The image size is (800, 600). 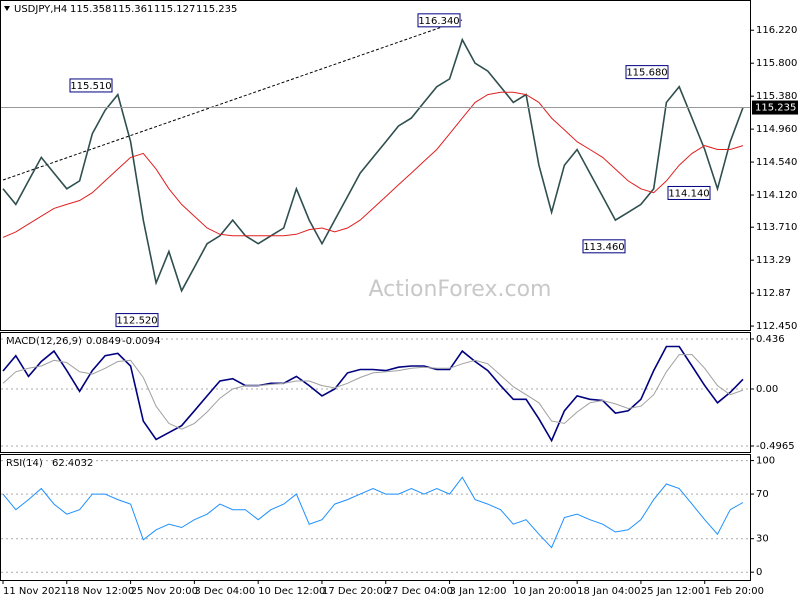 What do you see at coordinates (44, 341) in the screenshot?
I see `macd-title: MACD(12,26,9)` at bounding box center [44, 341].